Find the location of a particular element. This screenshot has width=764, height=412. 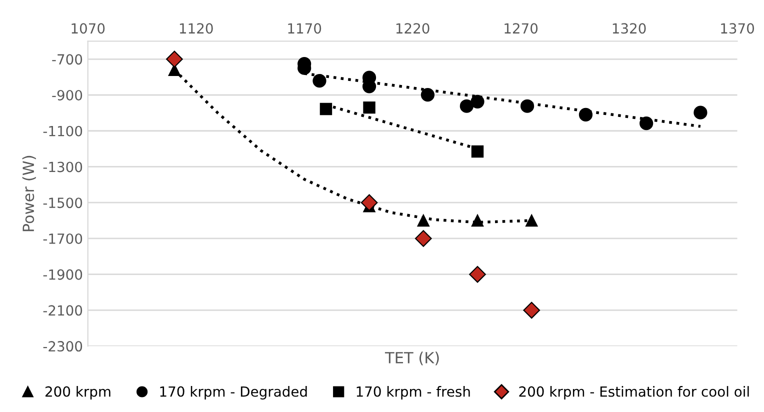

x-tick-label: 1120 is located at coordinates (196, 28).